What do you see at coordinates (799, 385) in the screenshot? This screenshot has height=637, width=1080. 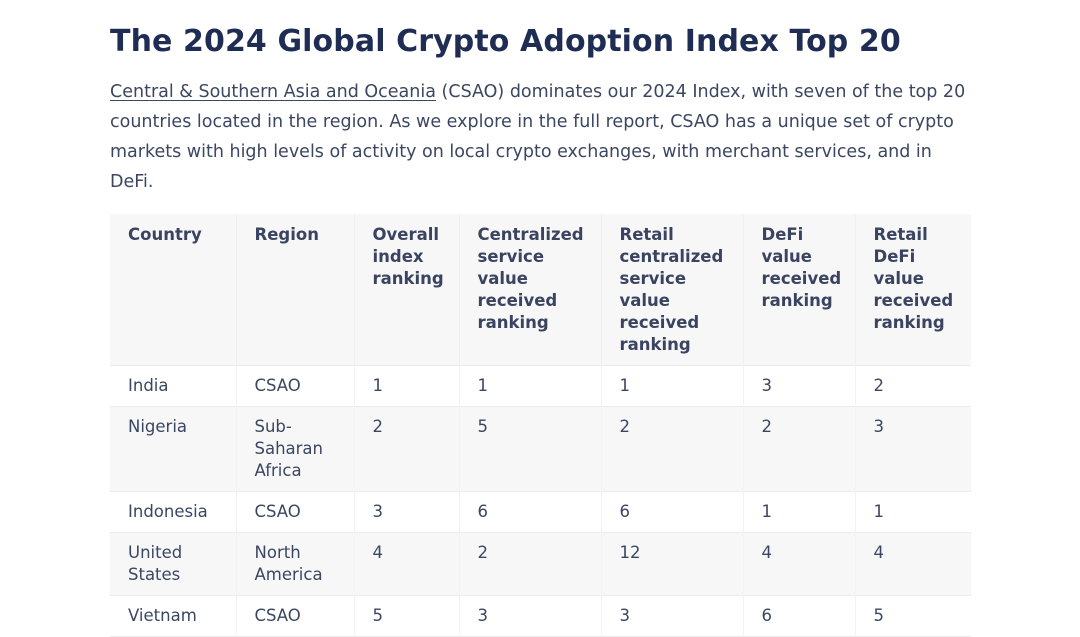 I see `cell-defi-rank: 3` at bounding box center [799, 385].